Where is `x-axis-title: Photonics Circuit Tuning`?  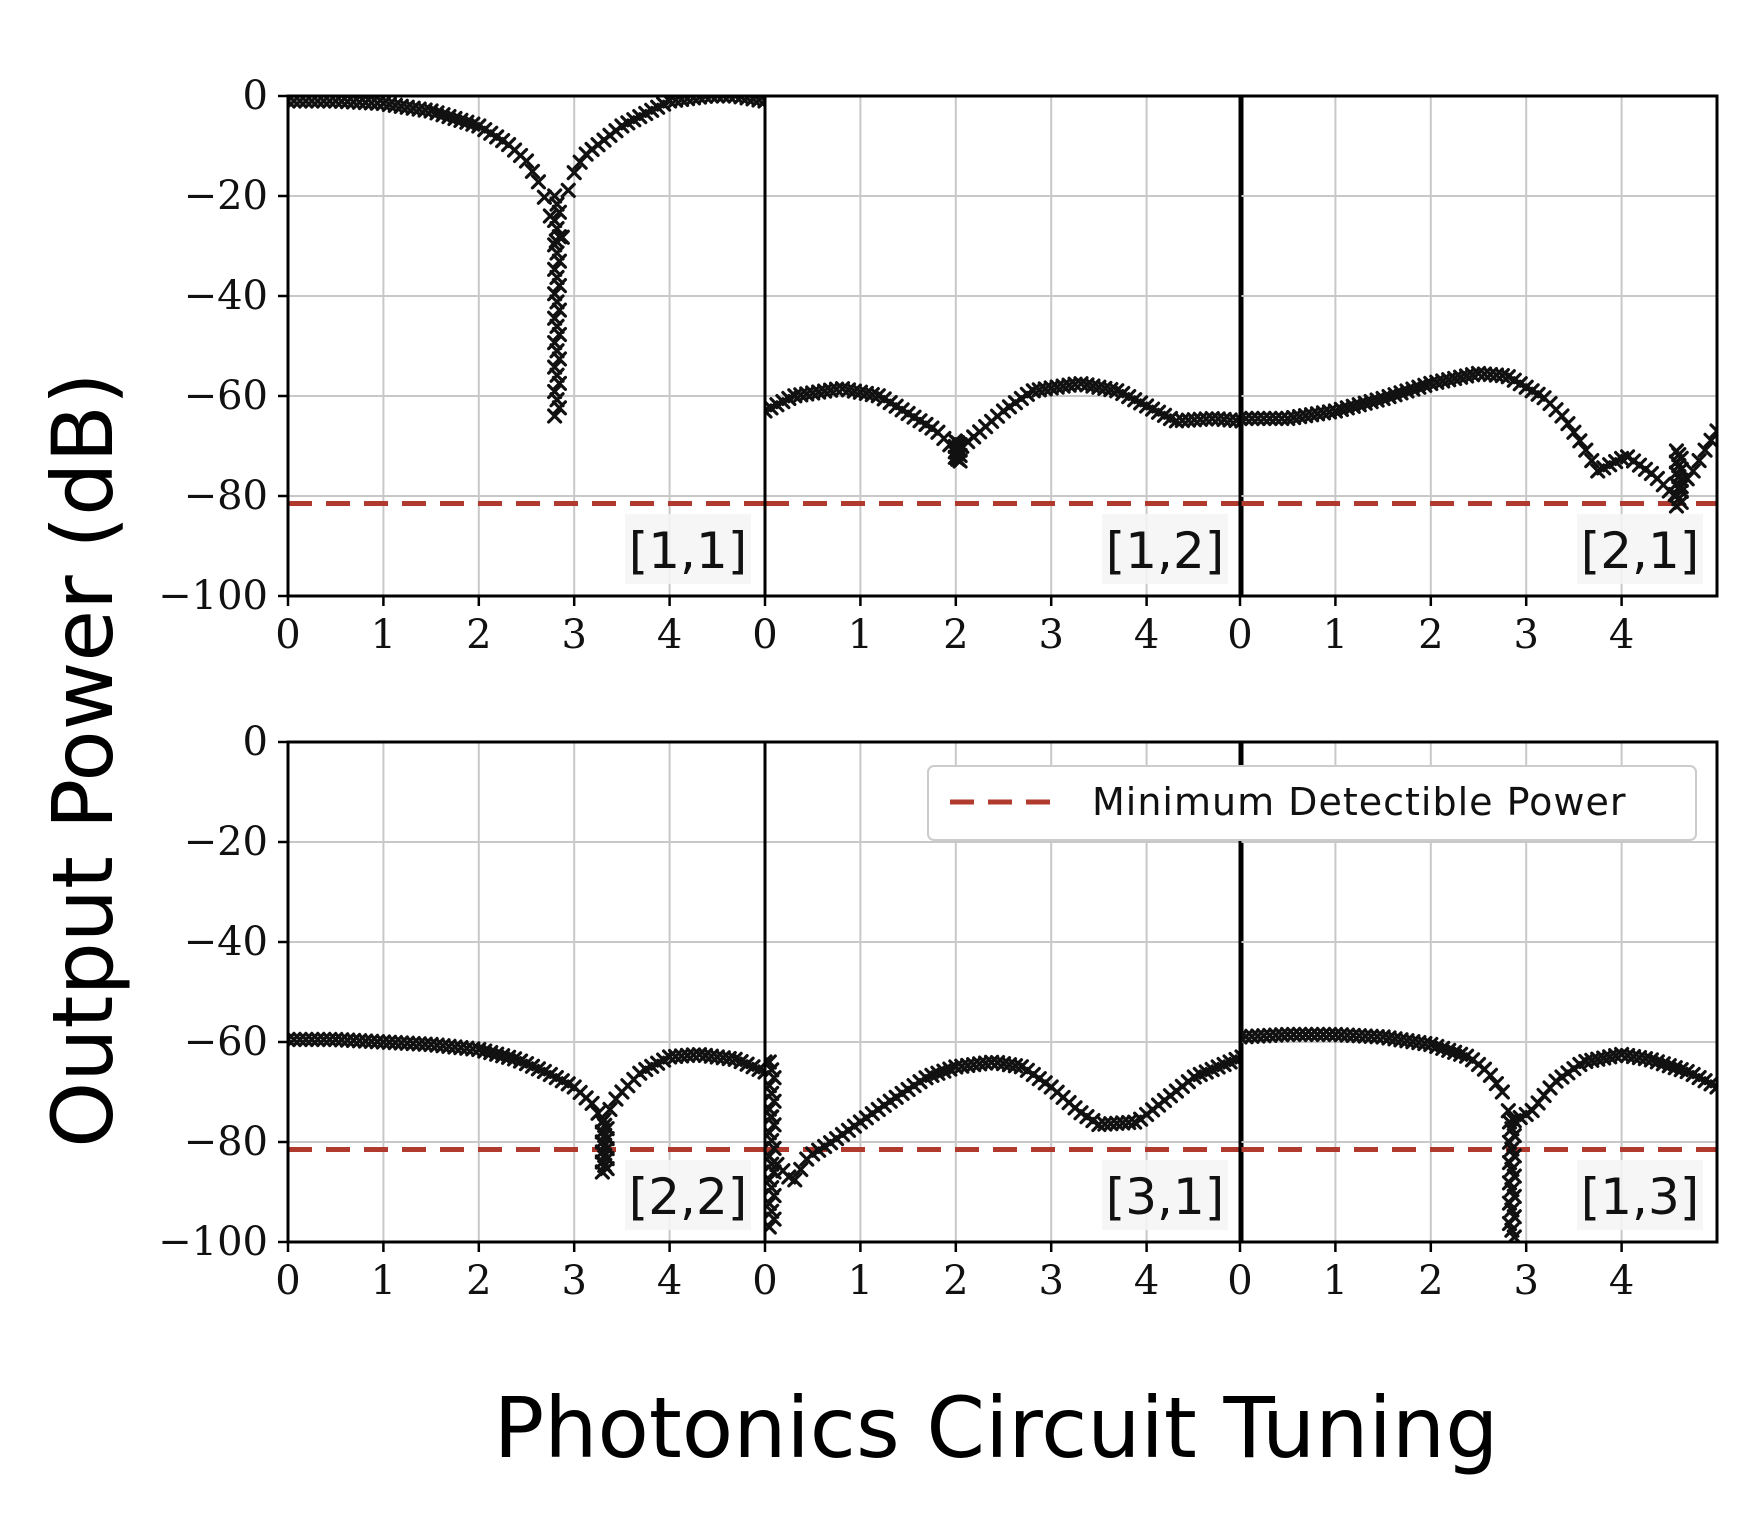 x-axis-title: Photonics Circuit Tuning is located at coordinates (996, 1428).